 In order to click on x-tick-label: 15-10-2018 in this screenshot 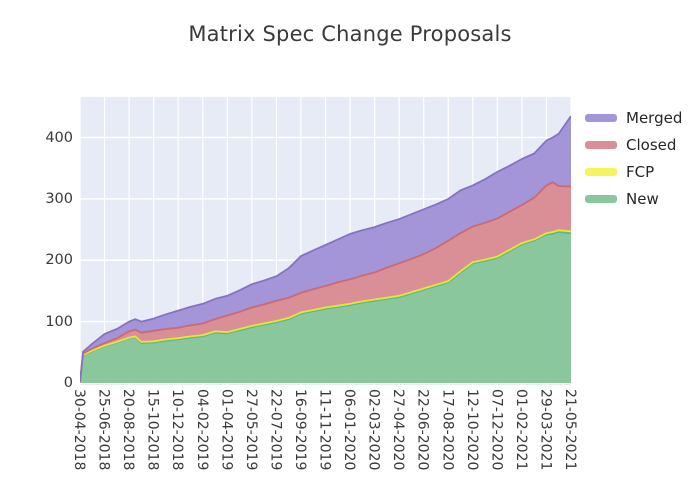, I will do `click(152, 430)`.